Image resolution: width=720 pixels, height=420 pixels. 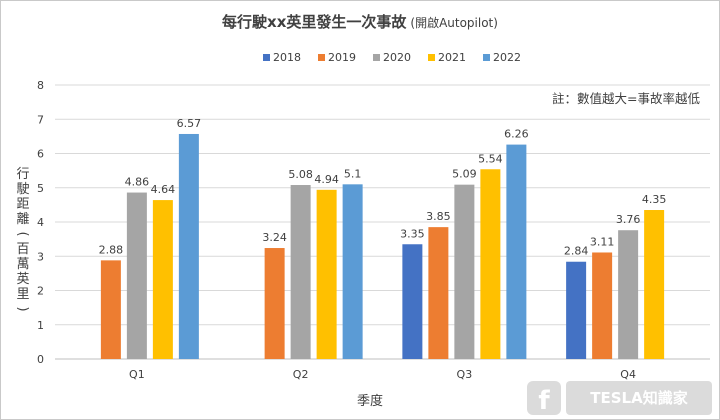 What do you see at coordinates (300, 174) in the screenshot?
I see `data-label: 5.08` at bounding box center [300, 174].